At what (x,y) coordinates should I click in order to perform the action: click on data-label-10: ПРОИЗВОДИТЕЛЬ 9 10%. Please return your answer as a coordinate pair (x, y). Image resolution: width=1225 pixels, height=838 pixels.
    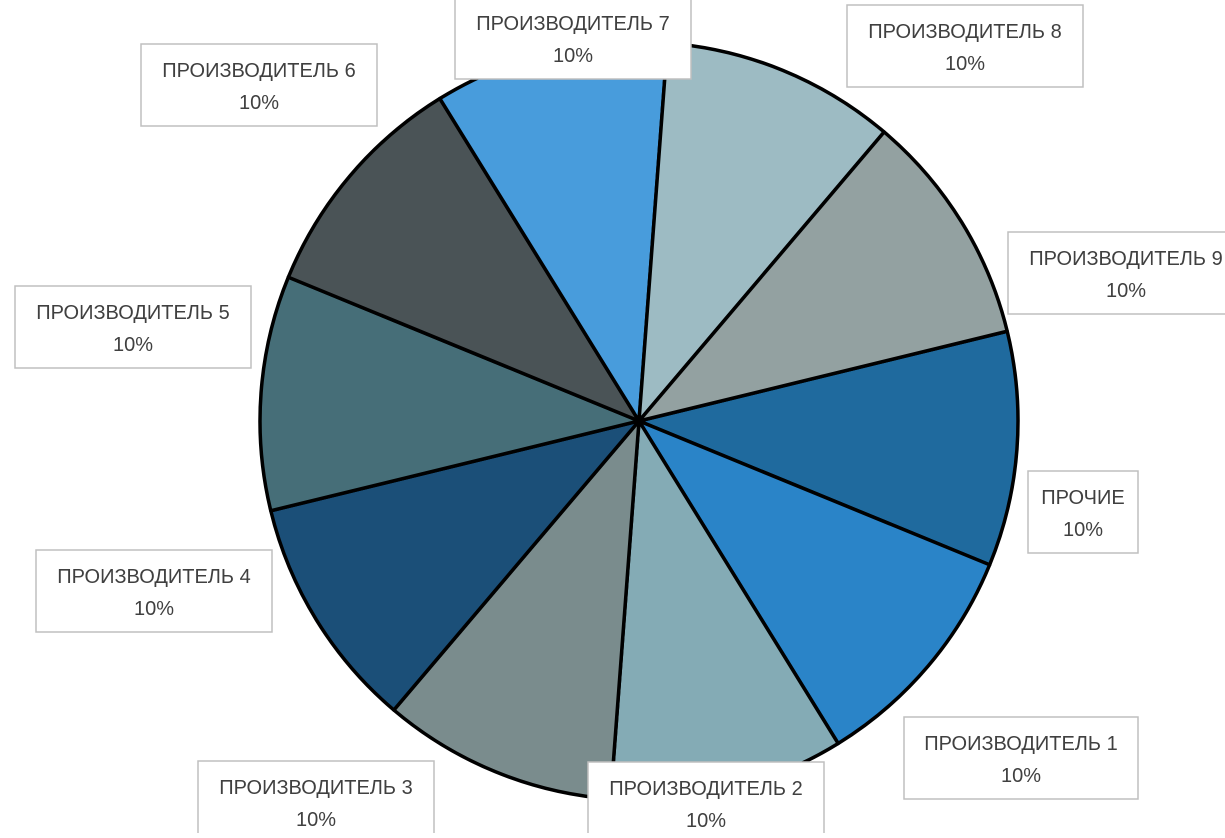
    Looking at the image, I should click on (1116, 273).